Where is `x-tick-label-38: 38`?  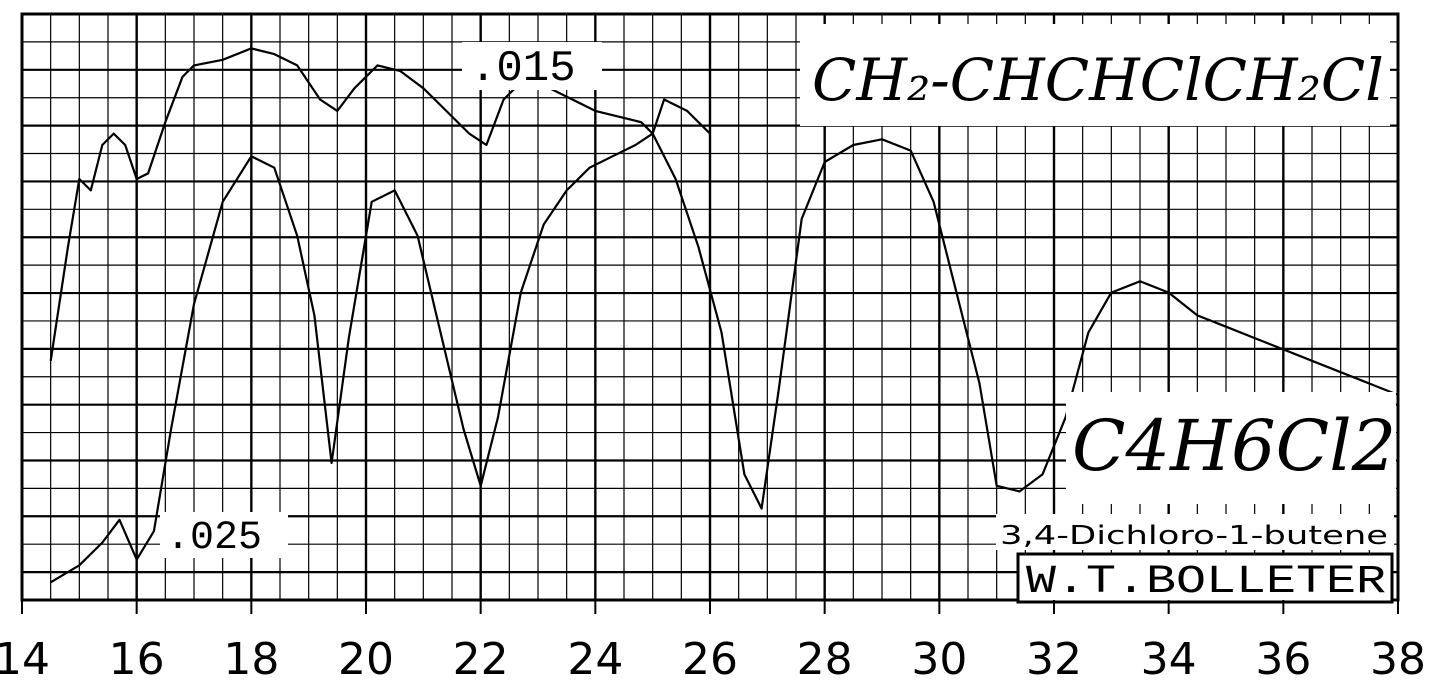
x-tick-label-38: 38 is located at coordinates (1398, 659).